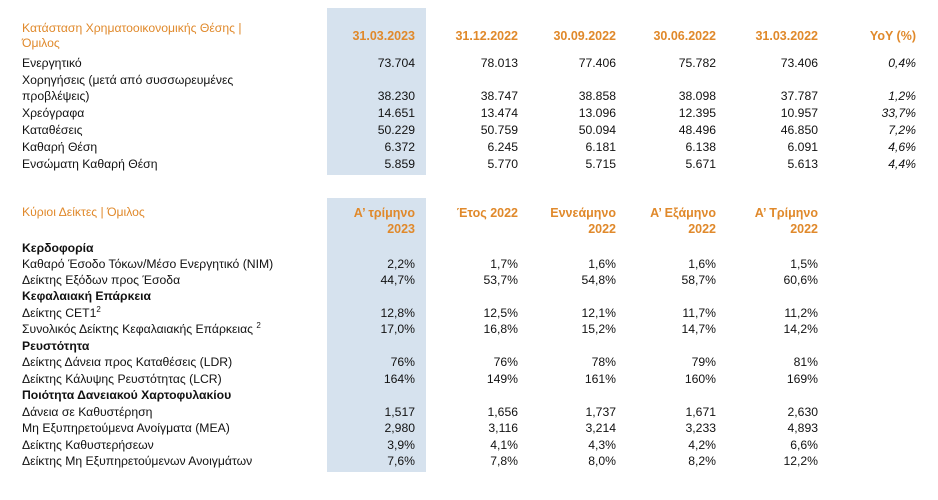 Image resolution: width=938 pixels, height=500 pixels. Describe the element at coordinates (602, 445) in the screenshot. I see `cell: 4,3%` at that location.